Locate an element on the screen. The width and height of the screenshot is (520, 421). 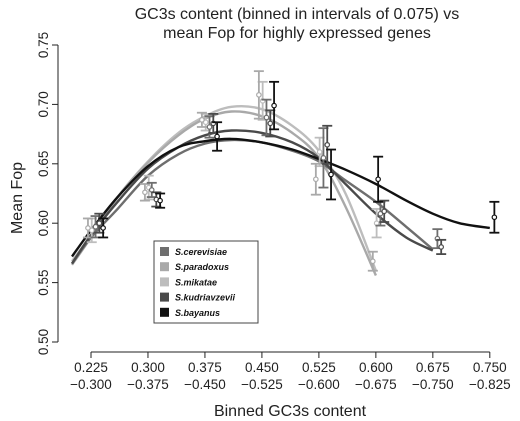
y-tick-label: 0.55 is located at coordinates (43, 282).